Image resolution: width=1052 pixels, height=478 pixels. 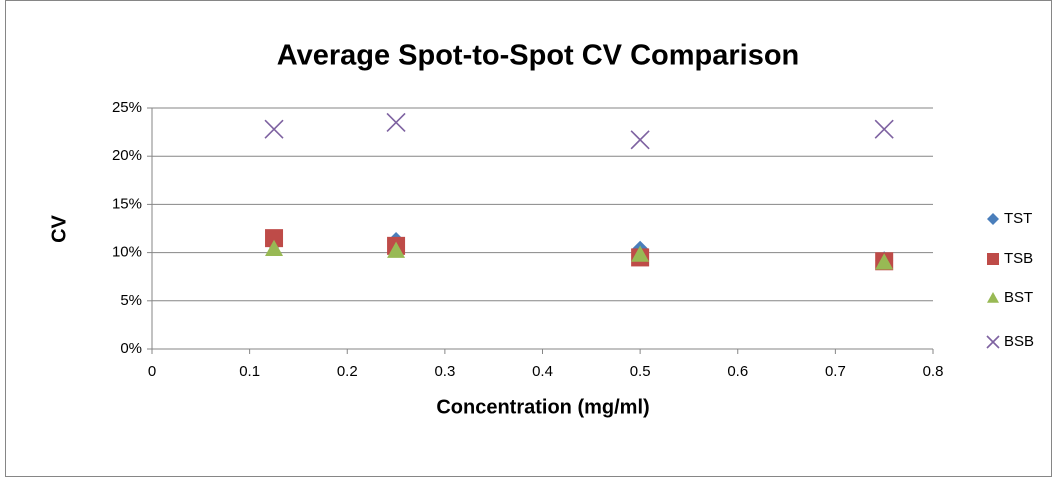 What do you see at coordinates (737, 371) in the screenshot?
I see `x-tick-label: 0.6` at bounding box center [737, 371].